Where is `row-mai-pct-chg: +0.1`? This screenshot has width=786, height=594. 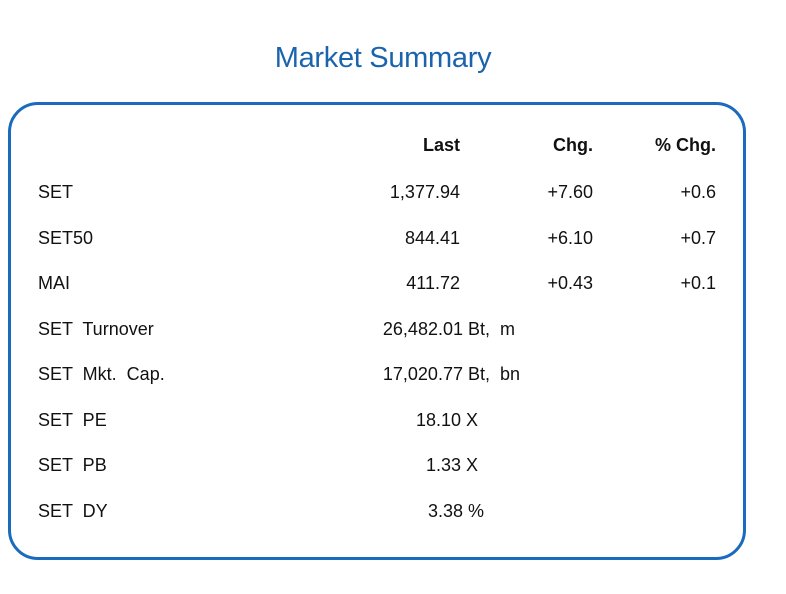
row-mai-pct-chg: +0.1 is located at coordinates (698, 283).